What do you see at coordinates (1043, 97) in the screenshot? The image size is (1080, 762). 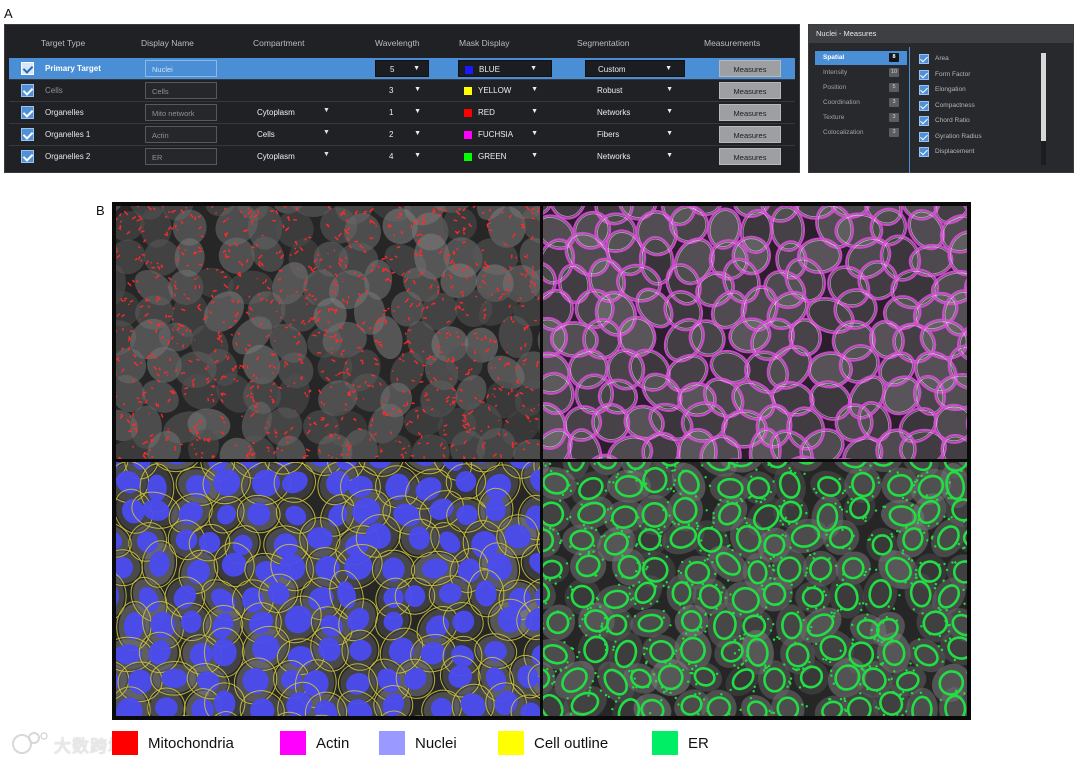 I see `scrollbar-thumb` at bounding box center [1043, 97].